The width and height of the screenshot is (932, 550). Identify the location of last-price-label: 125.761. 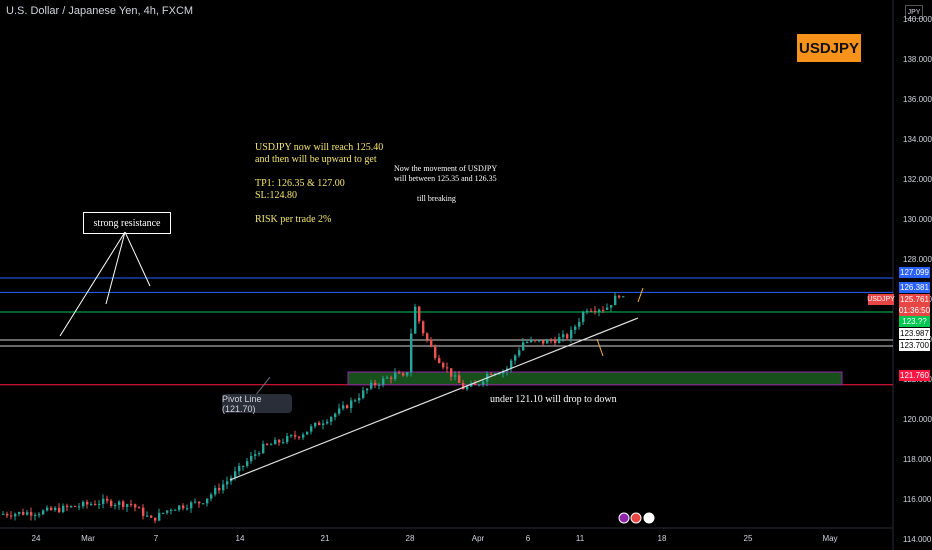
(914, 299).